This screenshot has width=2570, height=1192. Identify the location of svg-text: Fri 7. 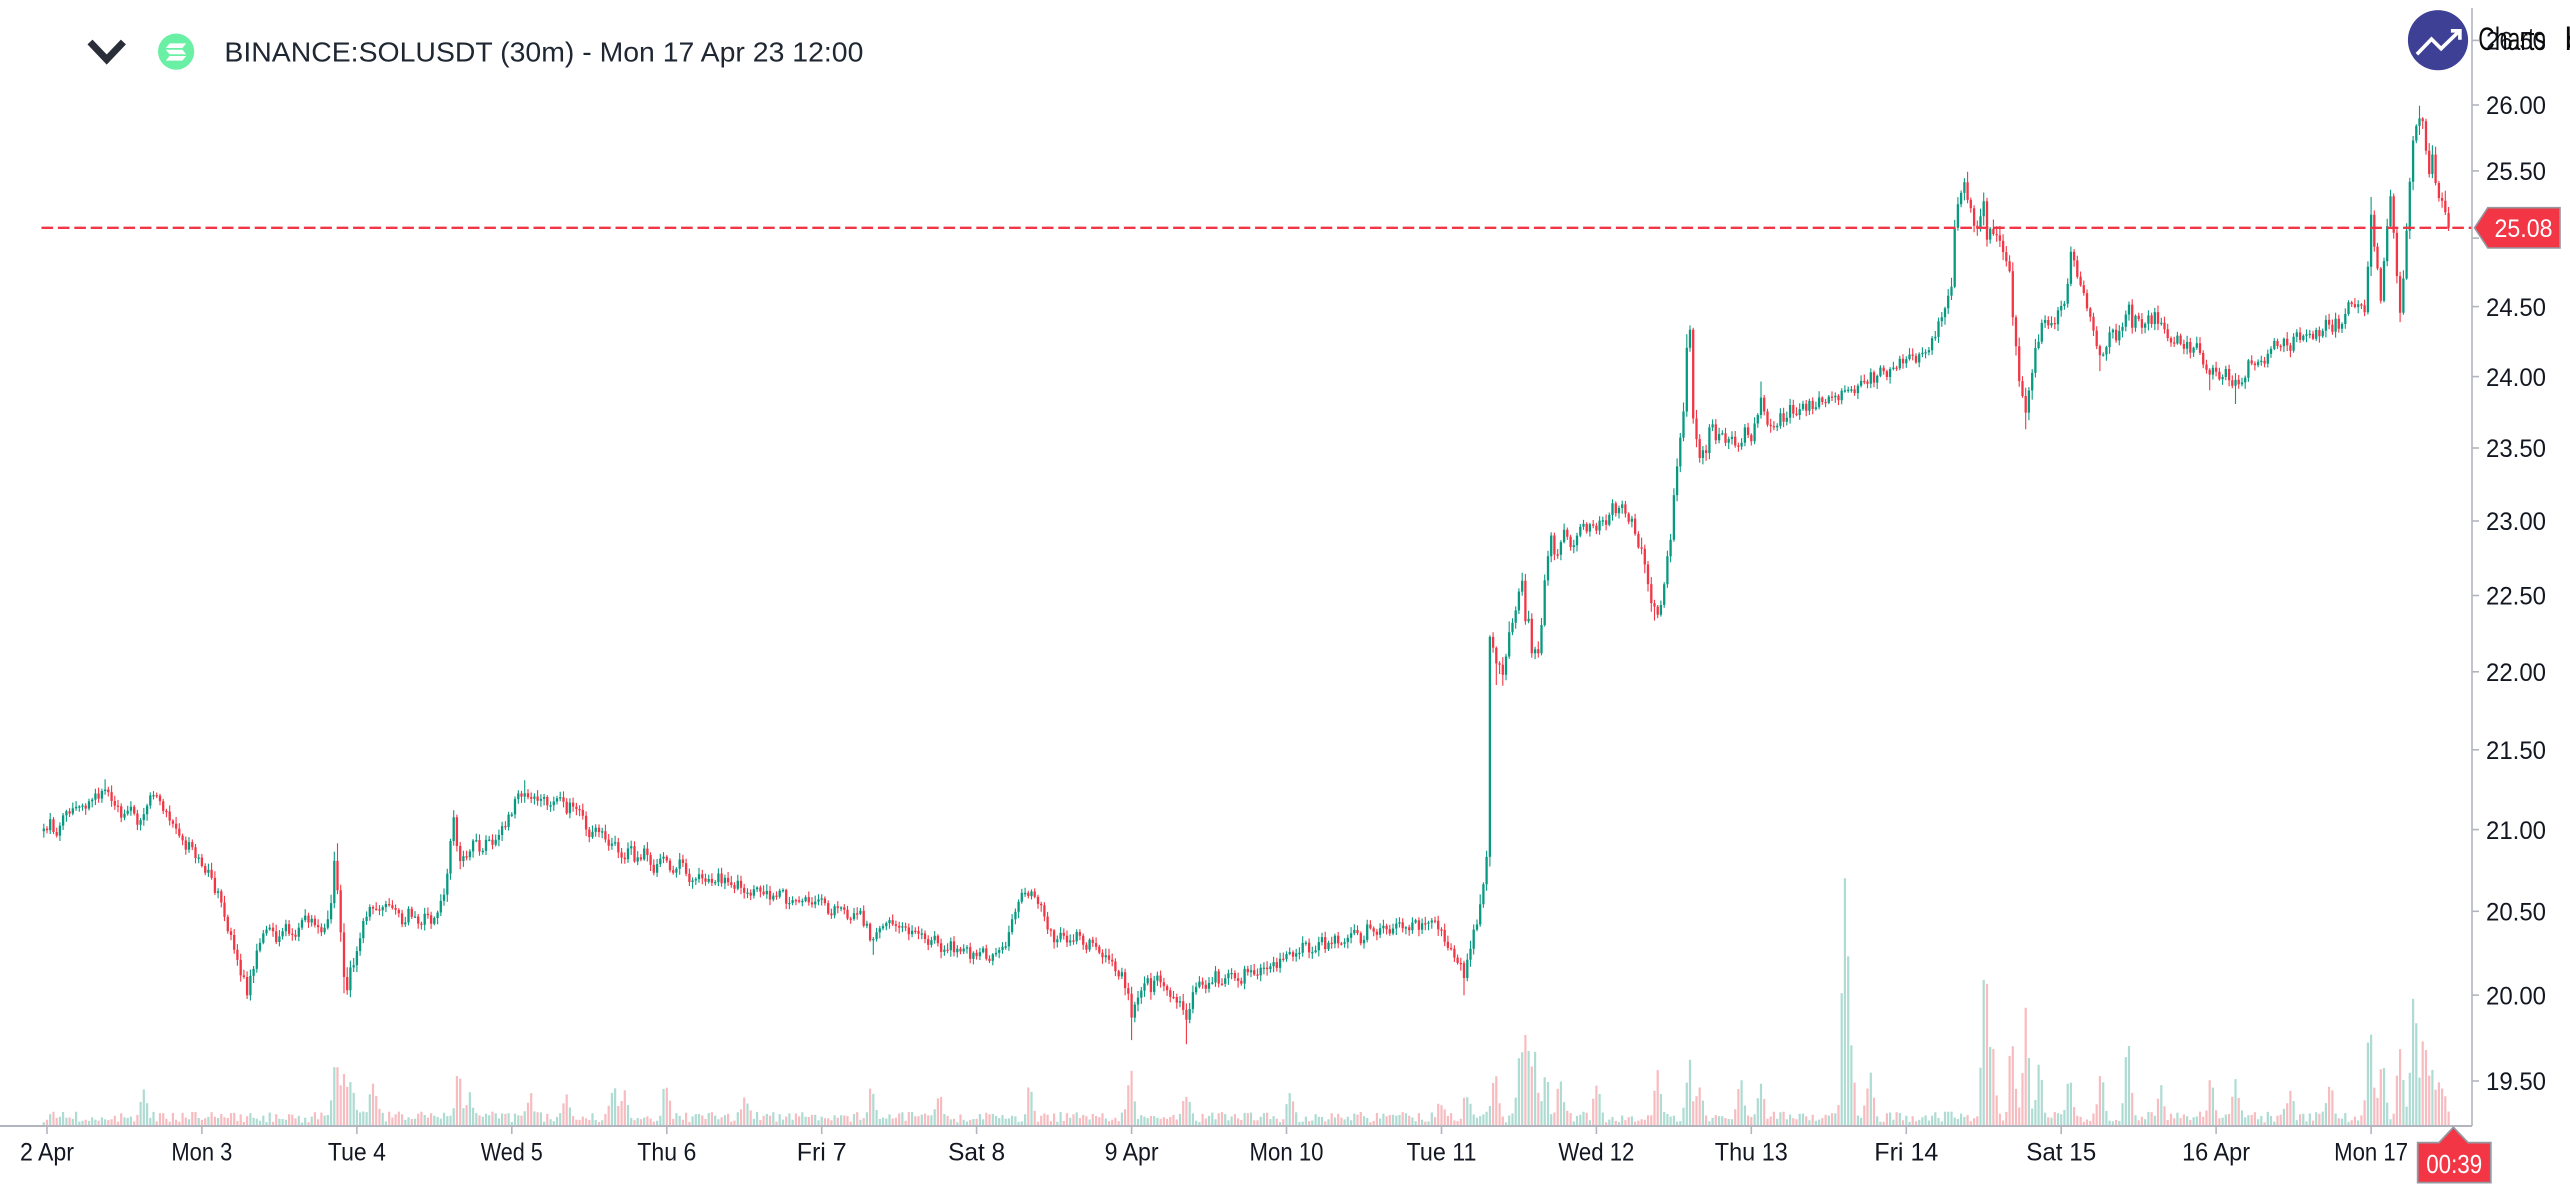
(822, 1153).